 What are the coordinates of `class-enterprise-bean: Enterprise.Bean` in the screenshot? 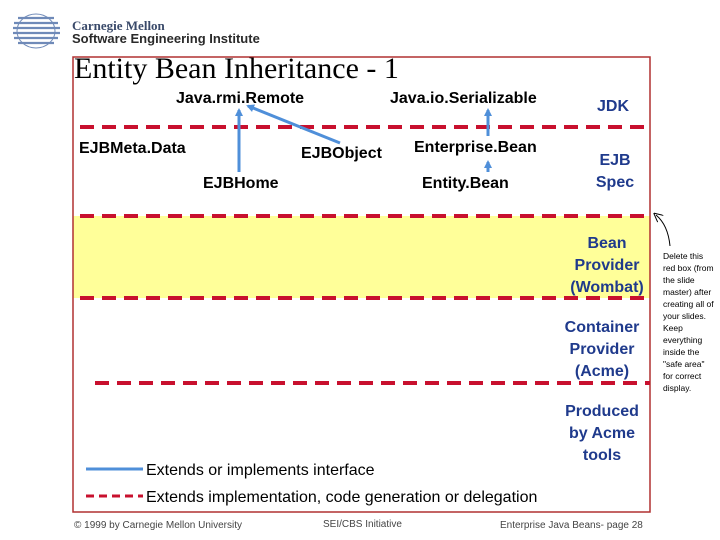 It's located at (475, 147).